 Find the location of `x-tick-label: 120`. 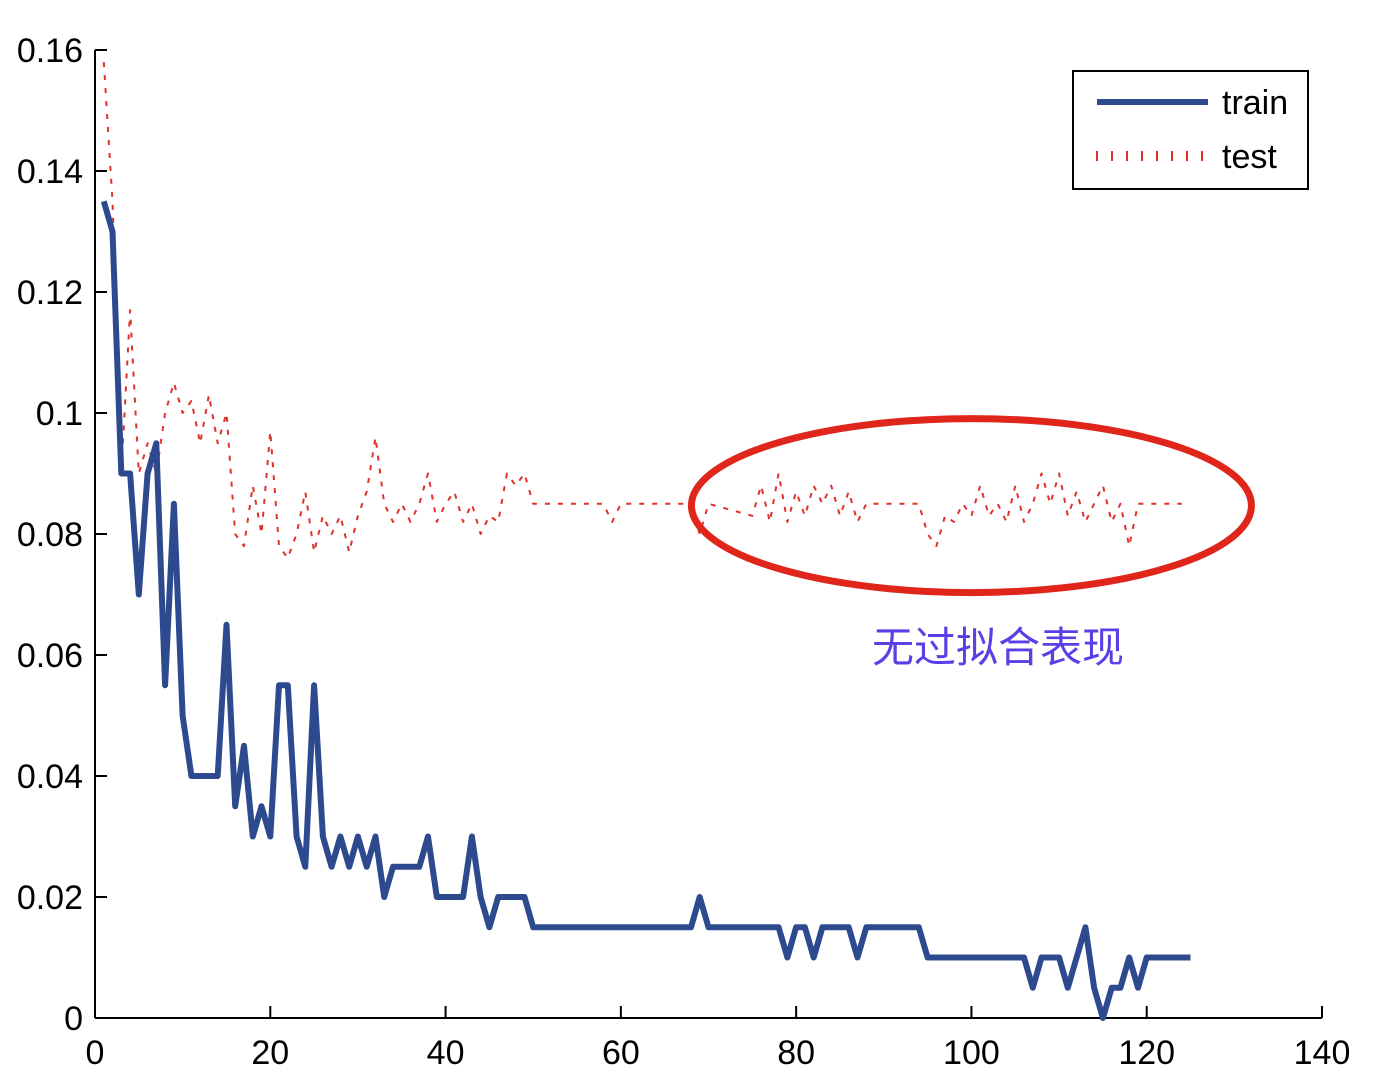

x-tick-label: 120 is located at coordinates (1146, 1053).